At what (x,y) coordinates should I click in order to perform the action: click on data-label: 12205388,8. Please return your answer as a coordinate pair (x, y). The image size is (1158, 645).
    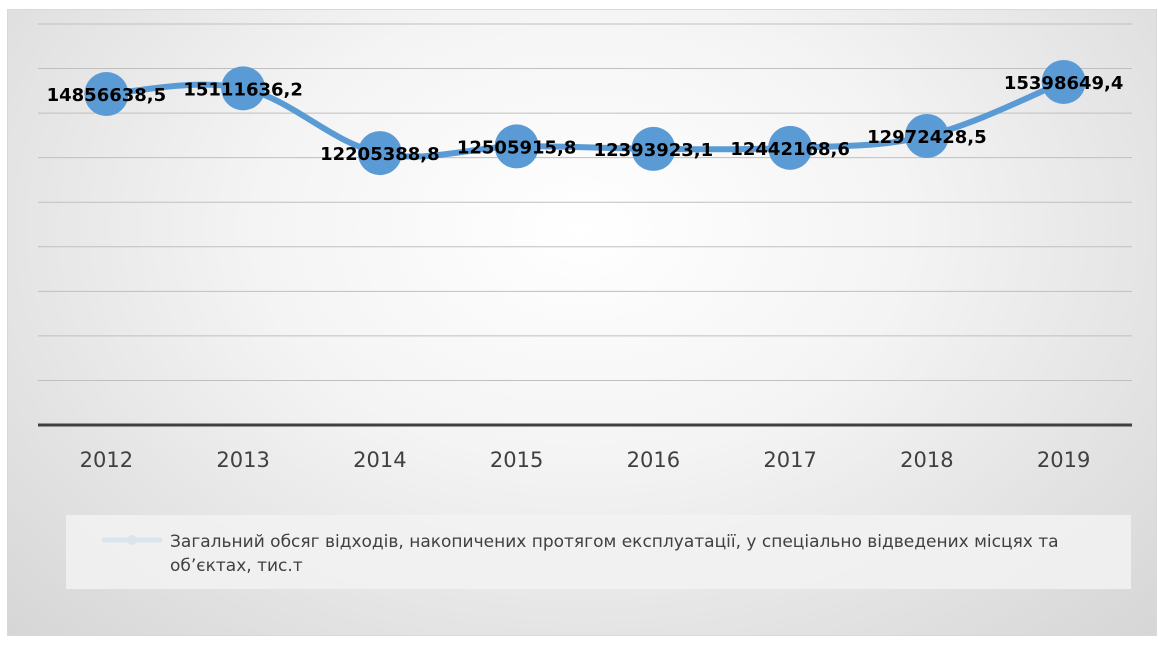
    Looking at the image, I should click on (380, 154).